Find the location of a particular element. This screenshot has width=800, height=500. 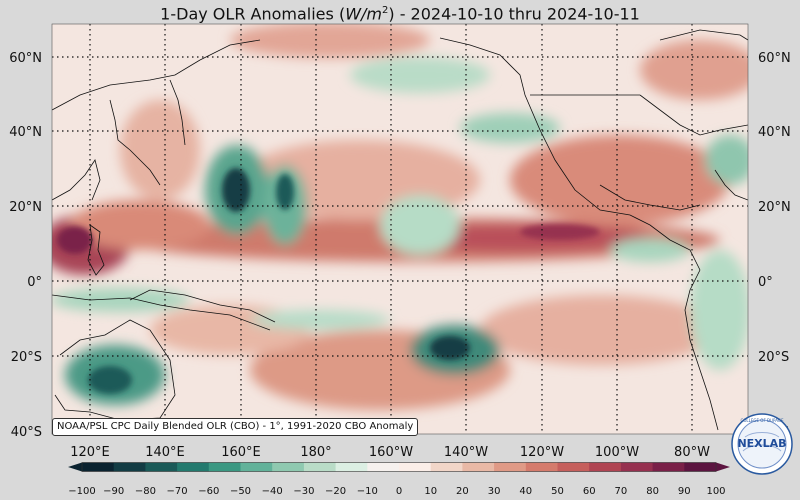

colorbar-tick-label: 90 is located at coordinates (684, 491).